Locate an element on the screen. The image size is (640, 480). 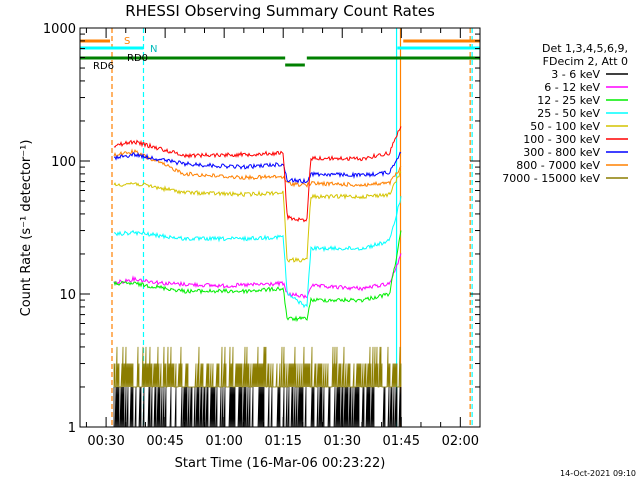
footer-timestamp: 14-Oct-2021 09:10 is located at coordinates (598, 473).